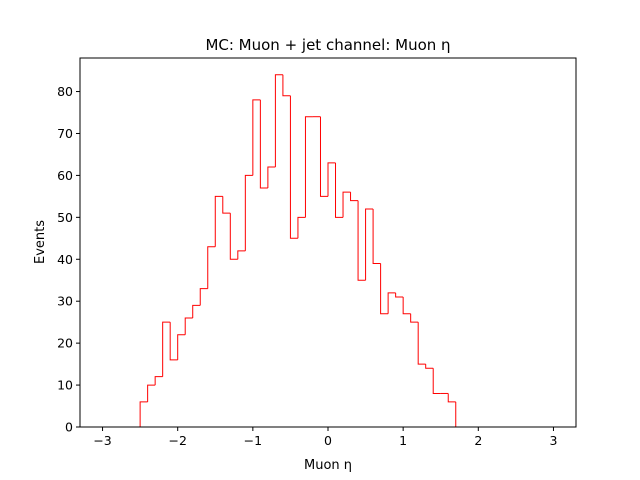 The image size is (640, 480). What do you see at coordinates (478, 440) in the screenshot?
I see `x-tick-label: 2` at bounding box center [478, 440].